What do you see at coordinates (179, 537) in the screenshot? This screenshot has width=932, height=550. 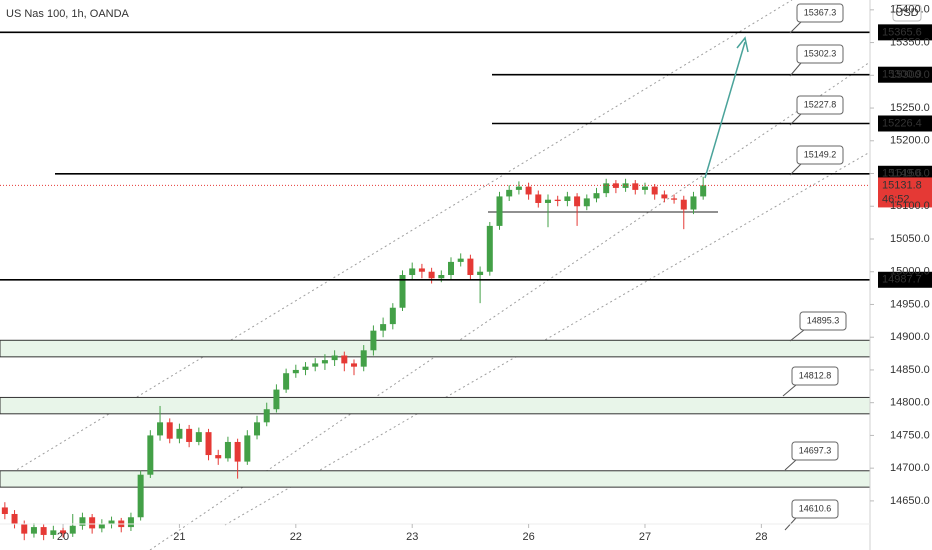 I see `x-tick-label: 21` at bounding box center [179, 537].